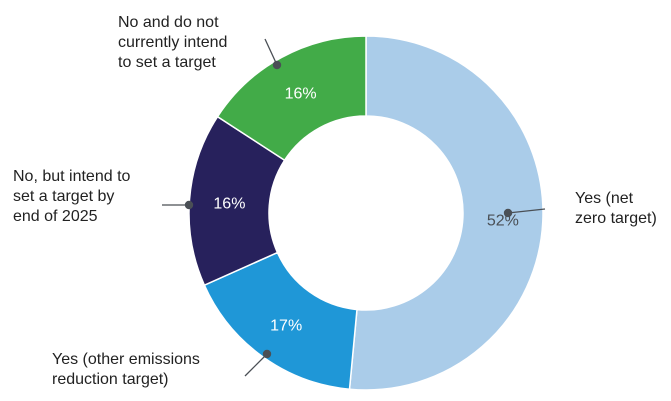  What do you see at coordinates (126, 369) in the screenshot?
I see `legend-label-yes-other-emissions-reduction-target: Yes (other emissions reduction target)` at bounding box center [126, 369].